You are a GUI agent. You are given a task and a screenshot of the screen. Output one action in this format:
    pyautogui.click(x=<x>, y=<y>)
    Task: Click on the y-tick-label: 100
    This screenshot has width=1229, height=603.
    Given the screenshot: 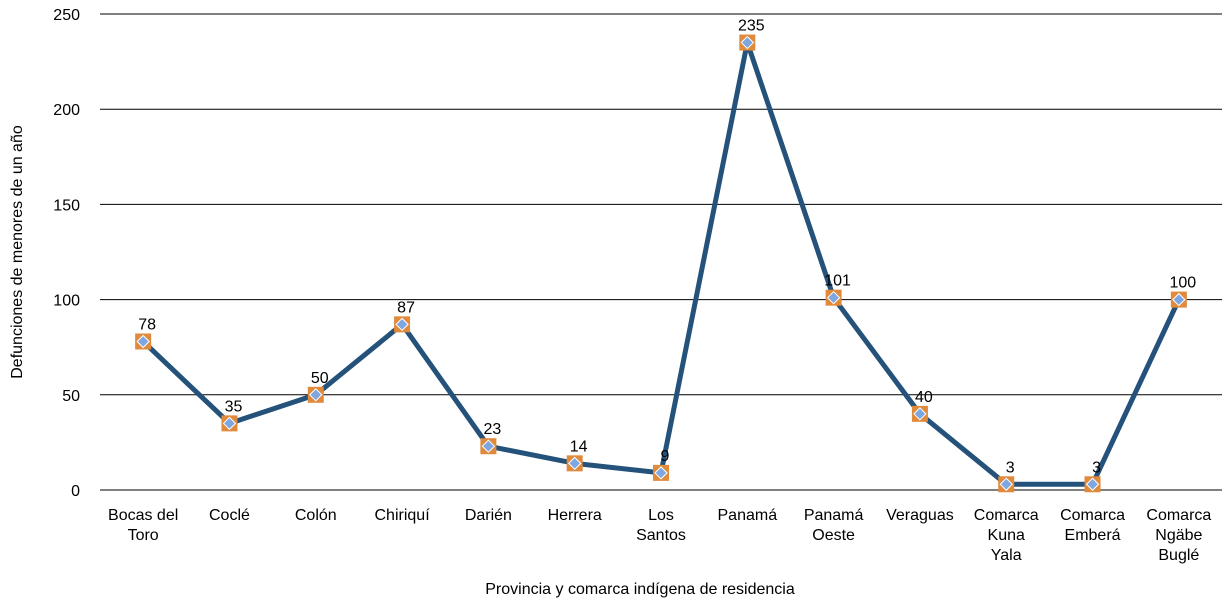 What is the action you would take?
    pyautogui.click(x=66, y=301)
    